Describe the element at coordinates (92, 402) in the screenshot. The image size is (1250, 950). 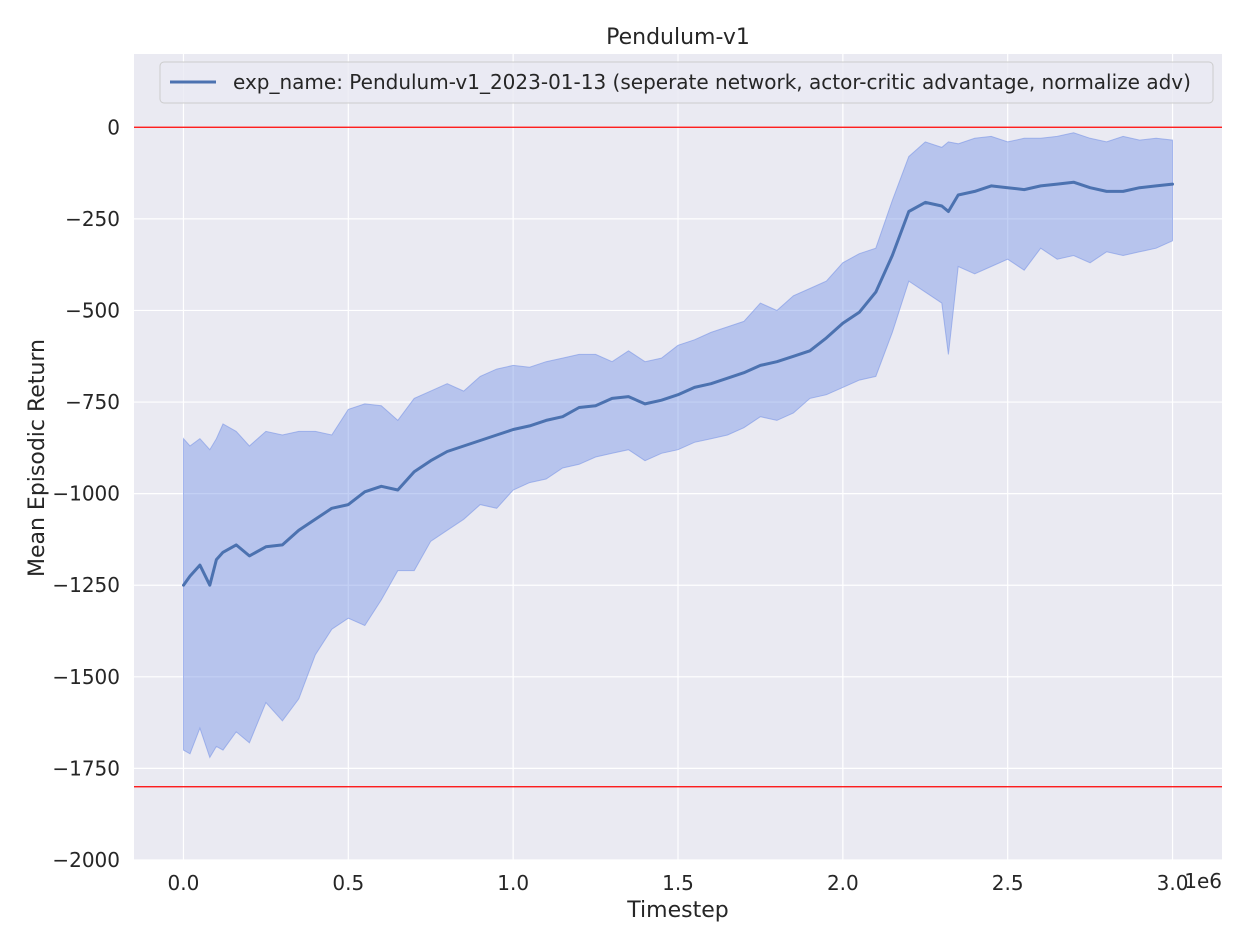
I see `y-tick-label: −750` at that location.